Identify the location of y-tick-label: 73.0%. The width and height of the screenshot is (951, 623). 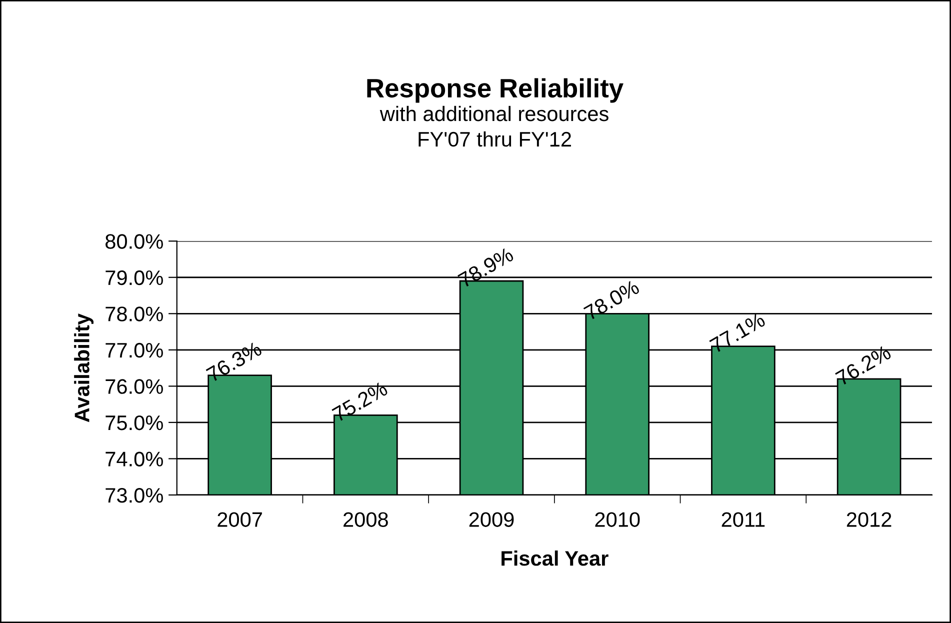
(134, 495).